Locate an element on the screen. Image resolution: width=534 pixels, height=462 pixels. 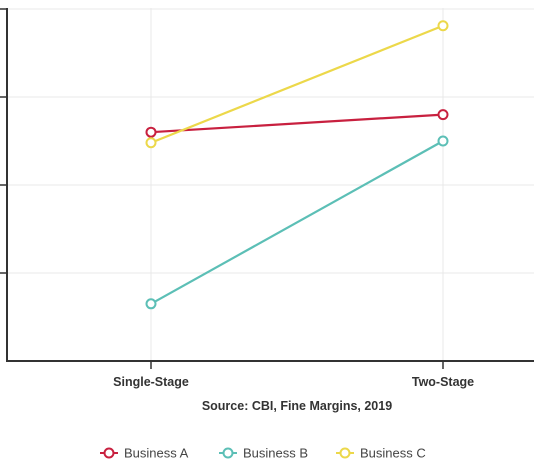
series-business-a is located at coordinates (297, 123).